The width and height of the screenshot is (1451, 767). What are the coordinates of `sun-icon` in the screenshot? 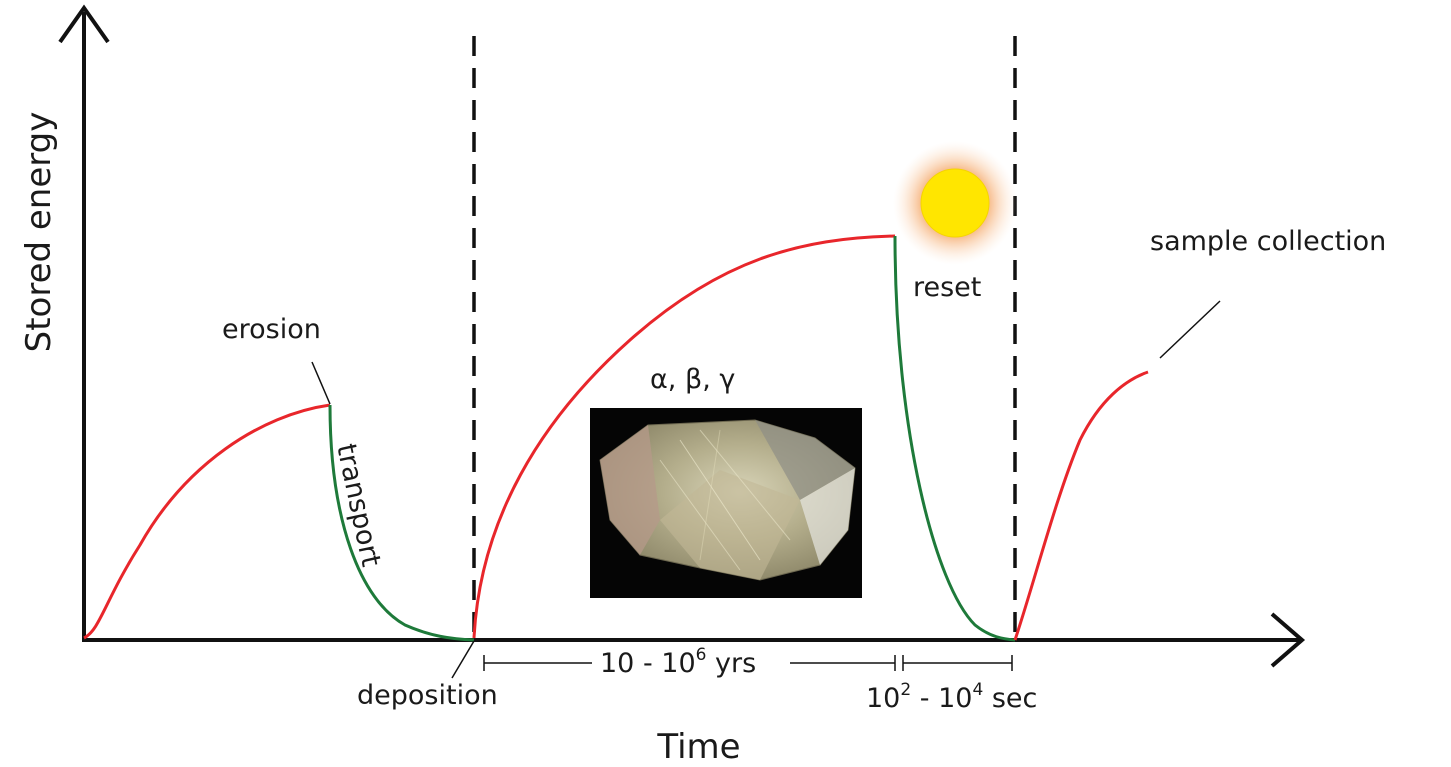 It's located at (955, 203).